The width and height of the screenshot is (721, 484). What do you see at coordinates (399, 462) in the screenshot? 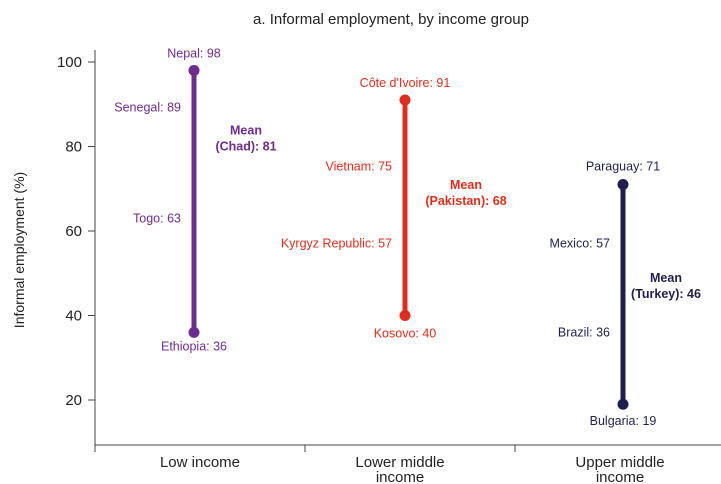
I see `x-category-label: Lower middle` at bounding box center [399, 462].